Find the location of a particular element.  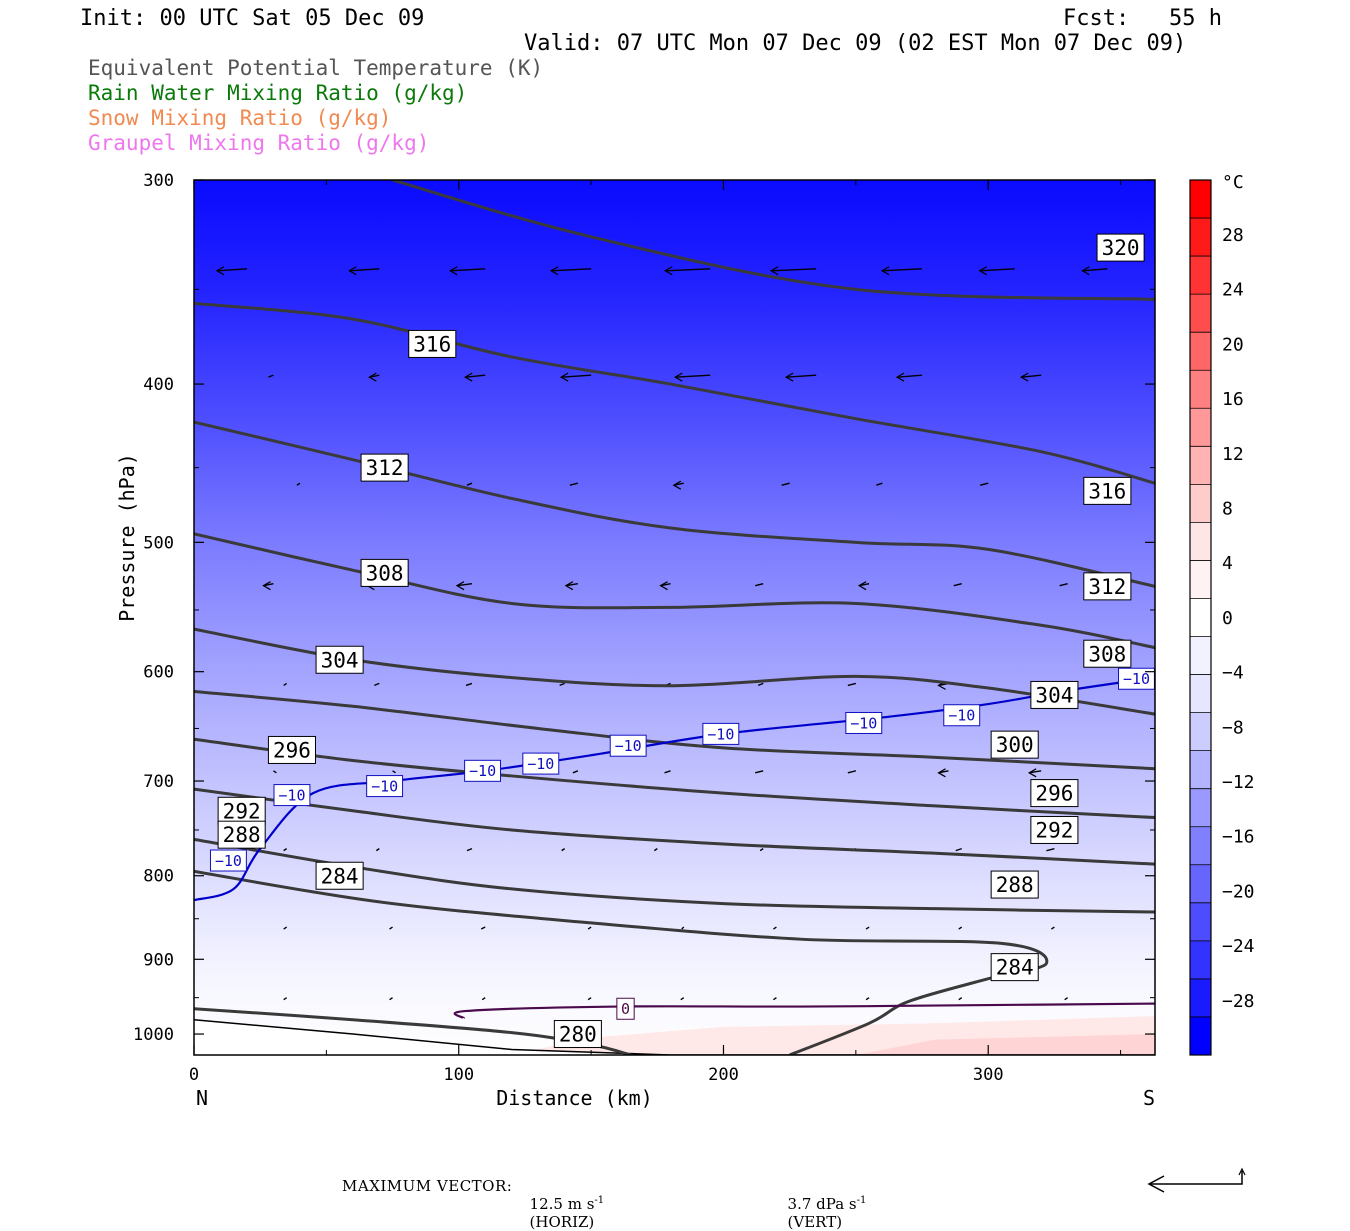

theta-e-label: 280 is located at coordinates (577, 1034).